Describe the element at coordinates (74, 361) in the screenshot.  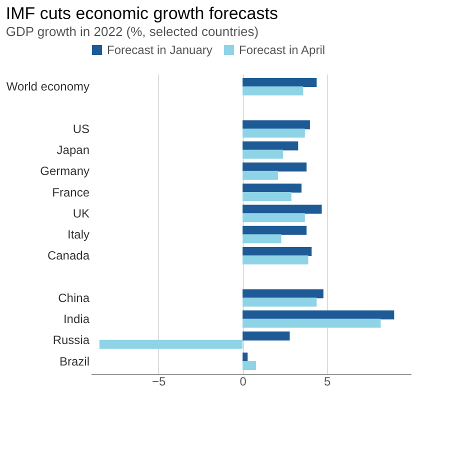
I see `y-tick-label: Brazil` at that location.